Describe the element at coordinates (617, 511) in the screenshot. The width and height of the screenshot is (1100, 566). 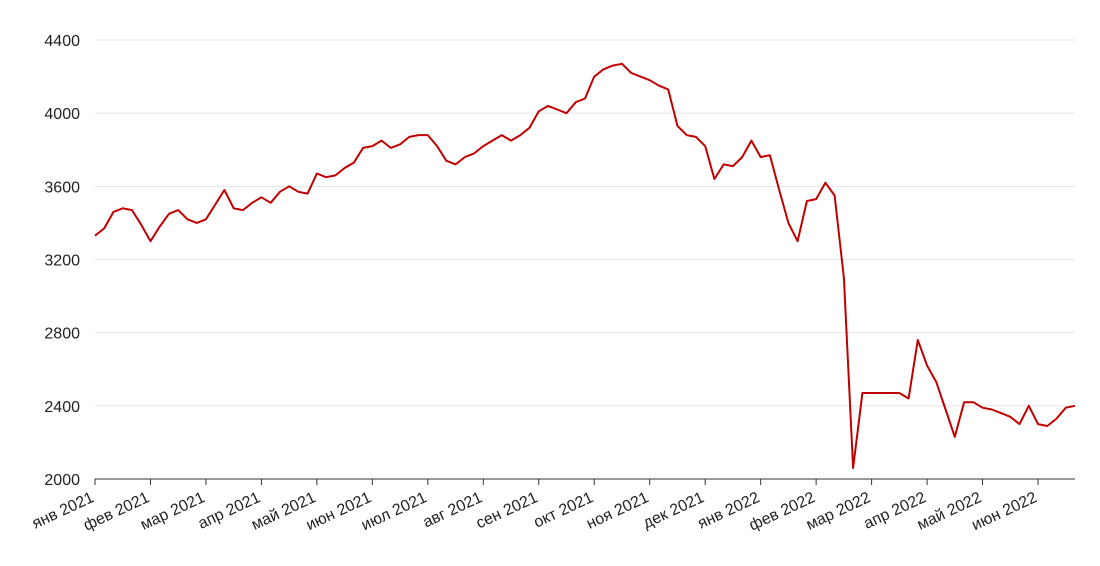
I see `x-tick-label: ноя 2021` at that location.